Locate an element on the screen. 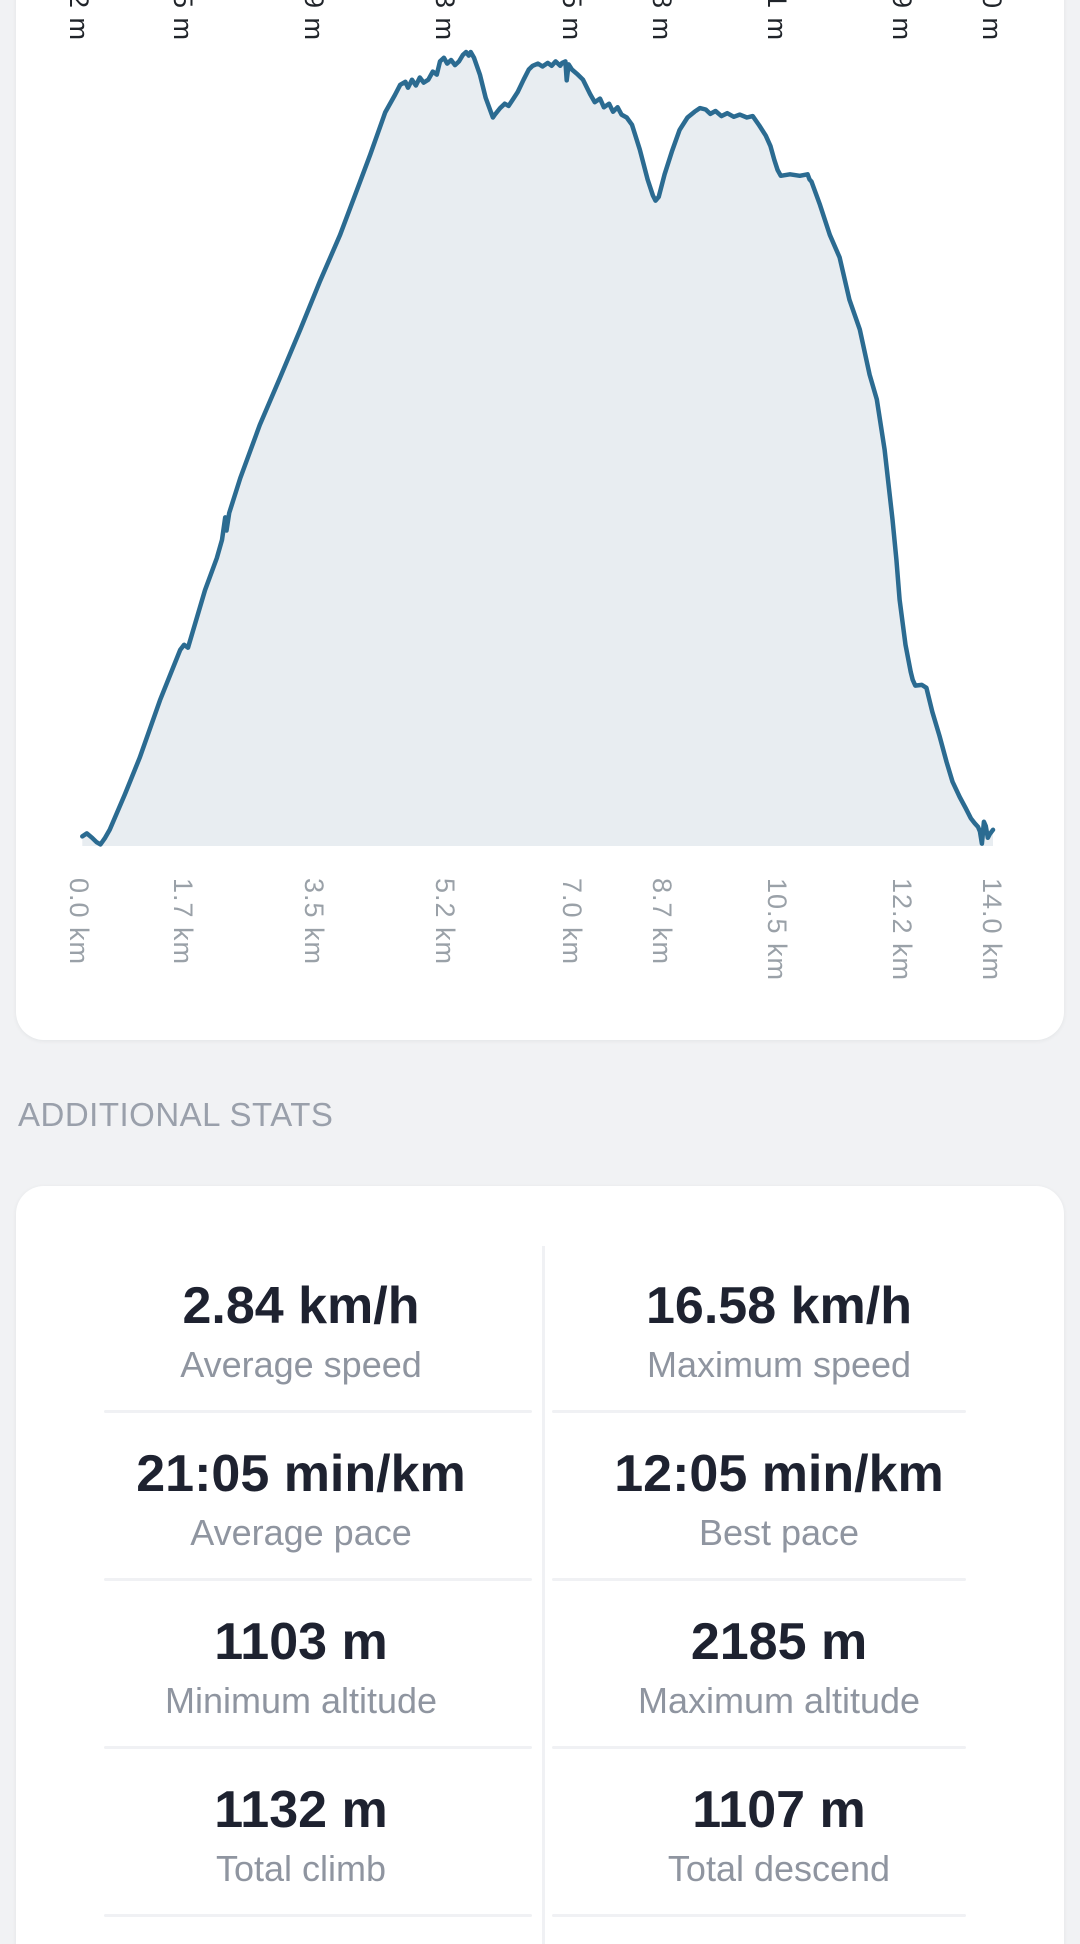  stat-cell-average-pace: 21:05 min/km Average pace is located at coordinates (301, 1494).